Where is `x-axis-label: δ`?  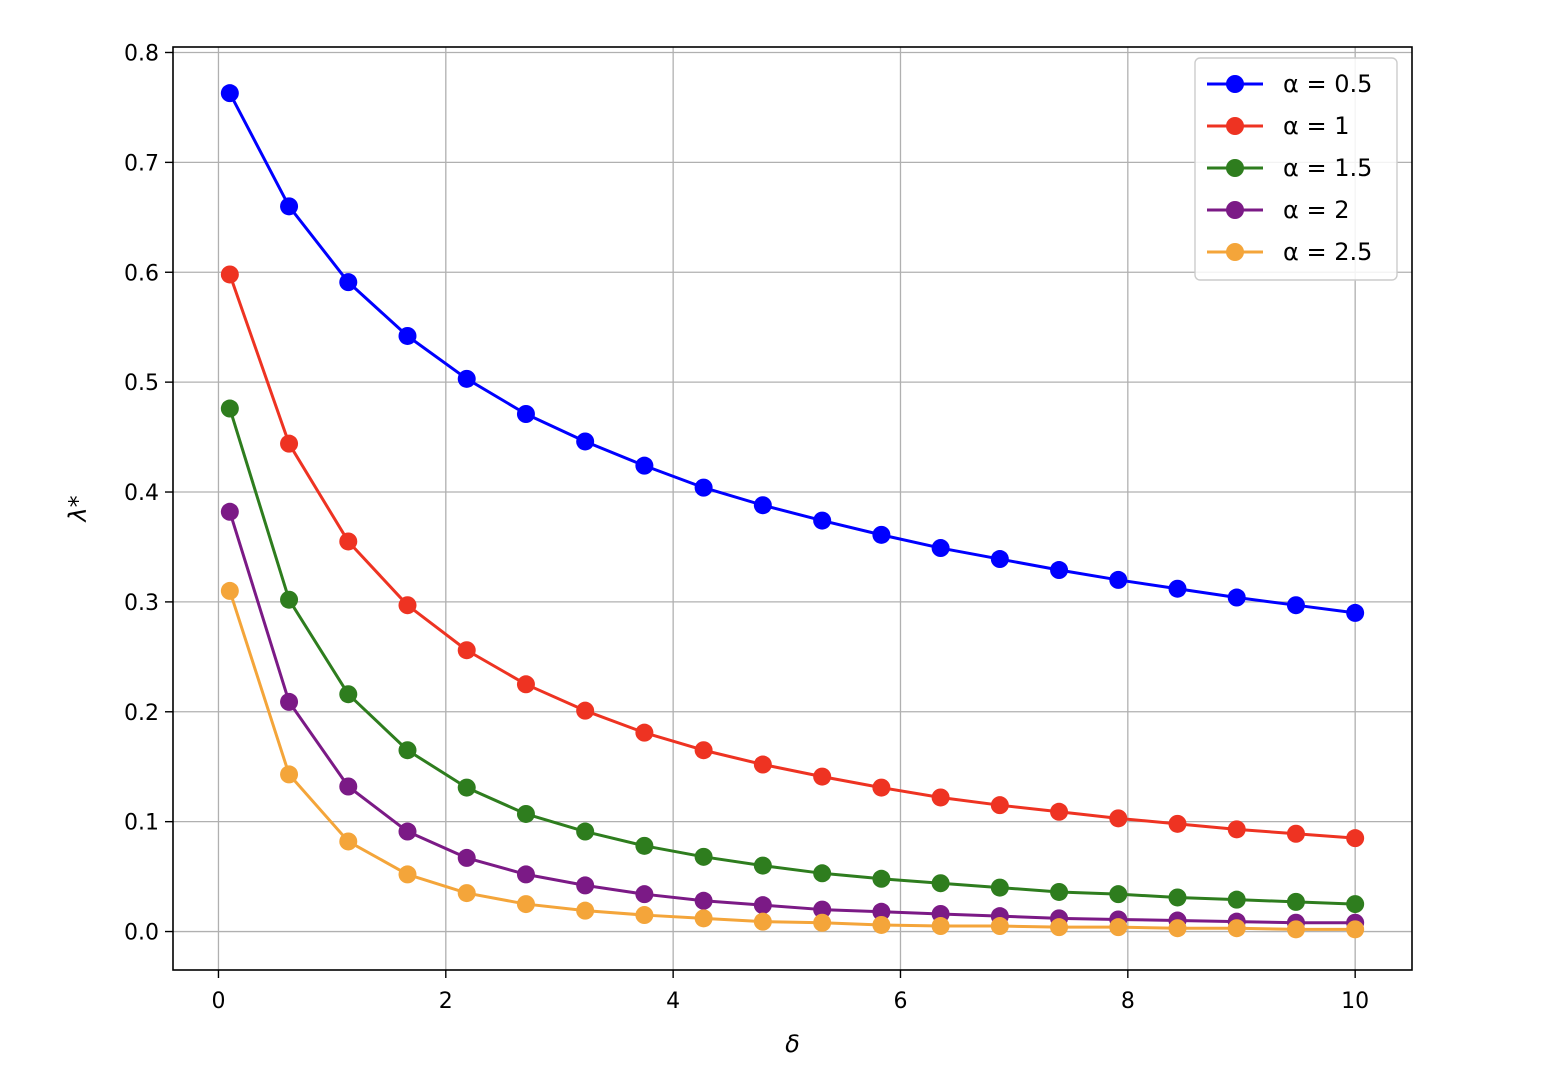
x-axis-label: δ is located at coordinates (792, 1044).